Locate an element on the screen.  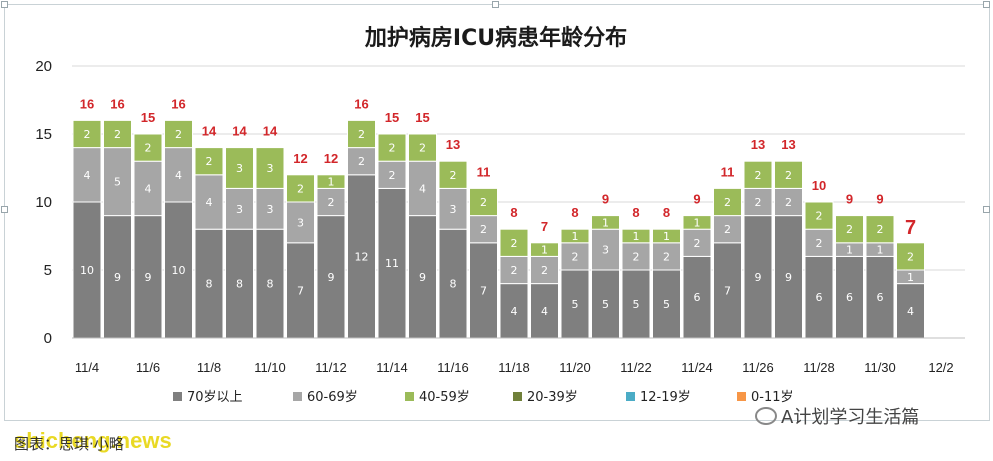
x-tick-label: 11/28 is located at coordinates (819, 367).